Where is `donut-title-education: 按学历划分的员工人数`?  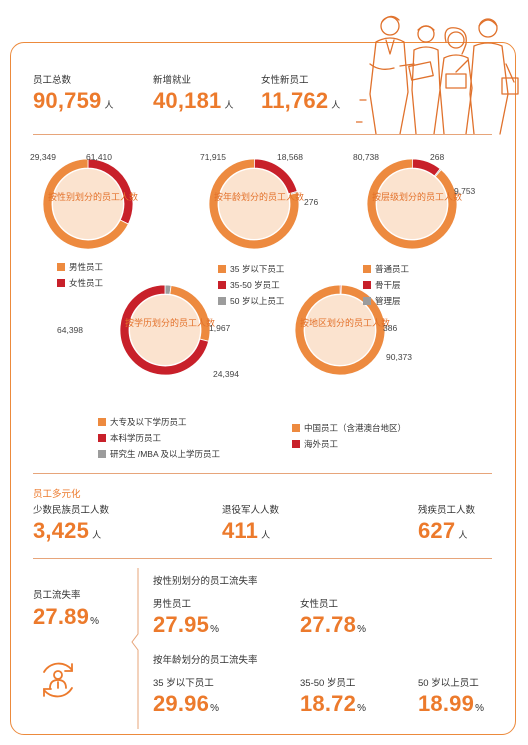
donut-title-education: 按学历划分的员工人数 is located at coordinates (170, 323).